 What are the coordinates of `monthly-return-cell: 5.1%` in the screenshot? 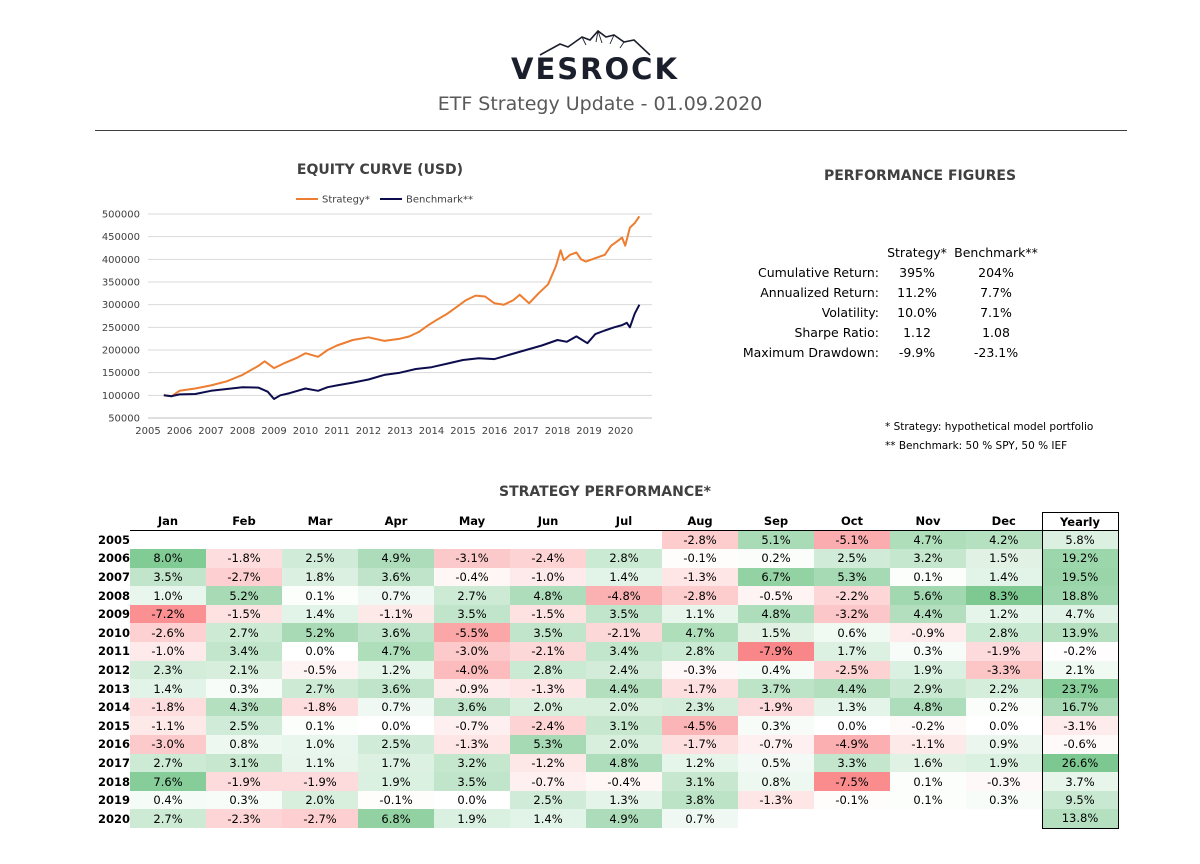 It's located at (776, 540).